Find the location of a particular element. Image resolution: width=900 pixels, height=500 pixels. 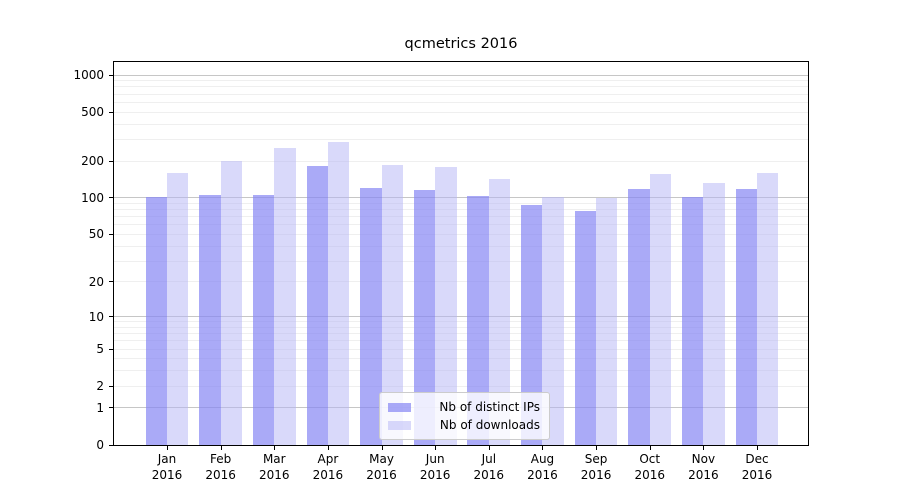

x-tick-label: Jul 2016 is located at coordinates (489, 467).